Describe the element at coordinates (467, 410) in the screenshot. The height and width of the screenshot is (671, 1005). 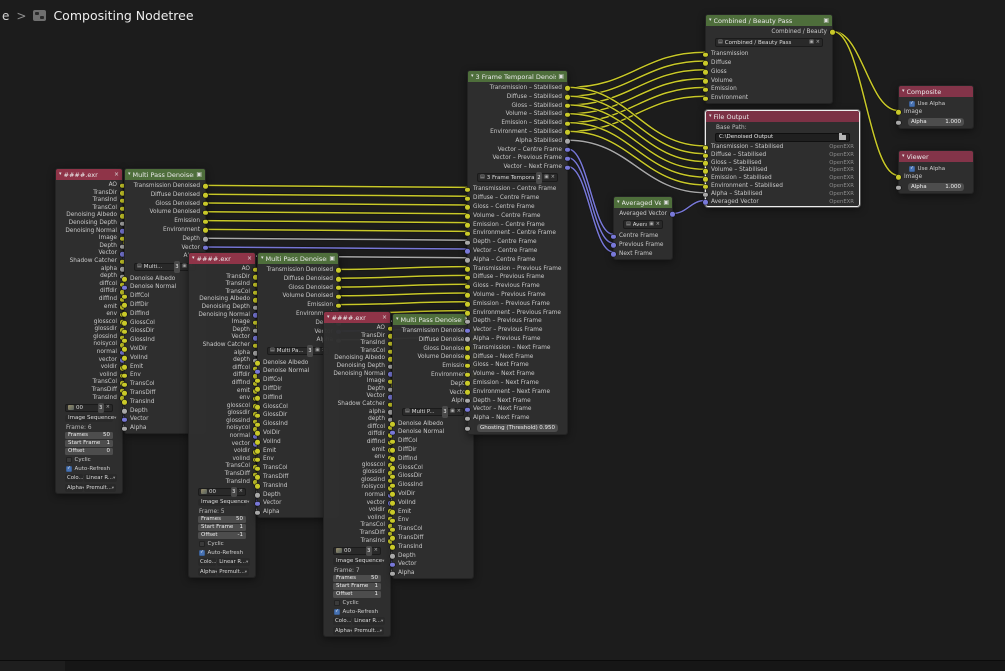
I see `socket-vector-next-frame` at that location.